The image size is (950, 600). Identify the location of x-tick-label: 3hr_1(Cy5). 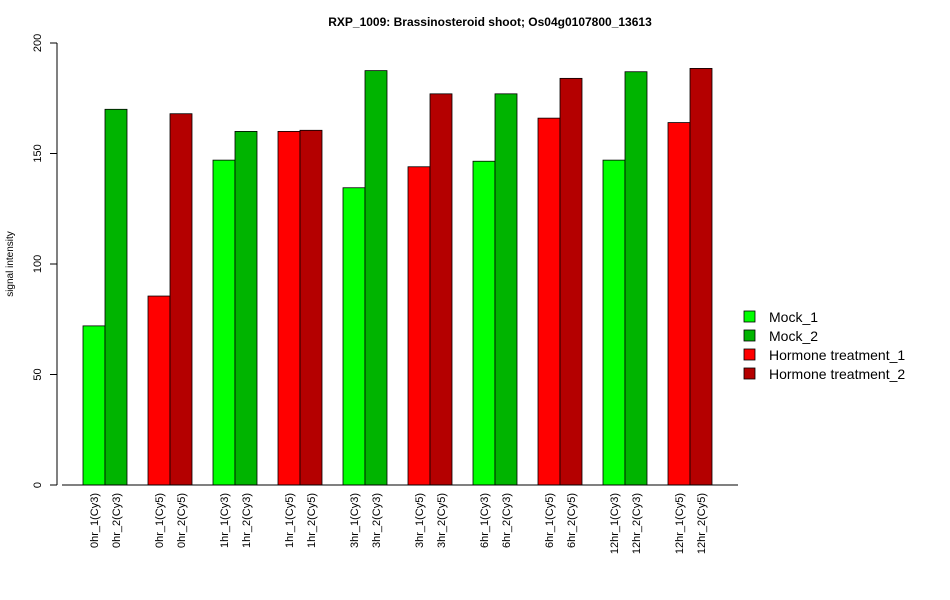
(420, 520).